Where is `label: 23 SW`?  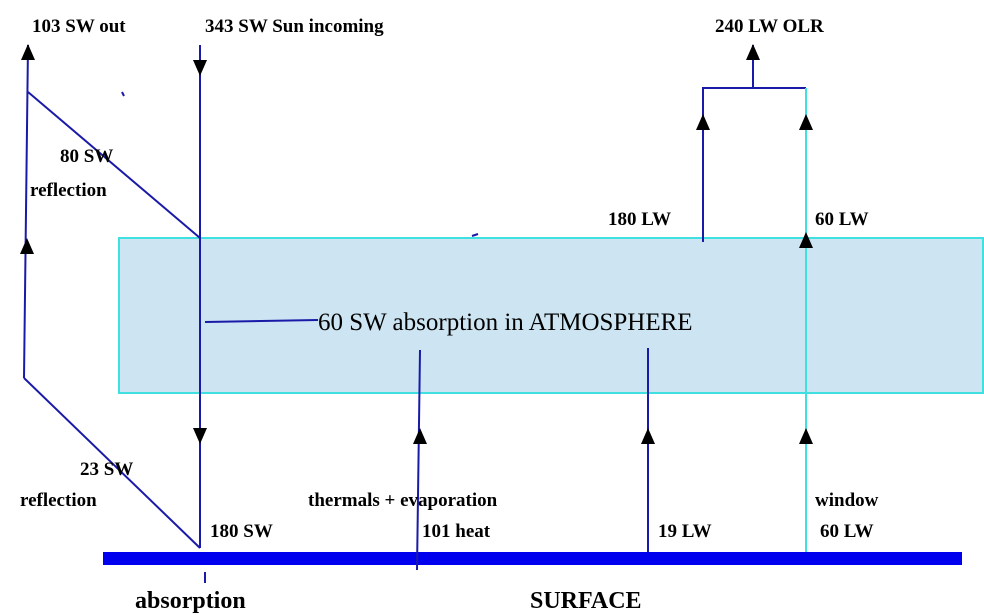 label: 23 SW is located at coordinates (106, 469).